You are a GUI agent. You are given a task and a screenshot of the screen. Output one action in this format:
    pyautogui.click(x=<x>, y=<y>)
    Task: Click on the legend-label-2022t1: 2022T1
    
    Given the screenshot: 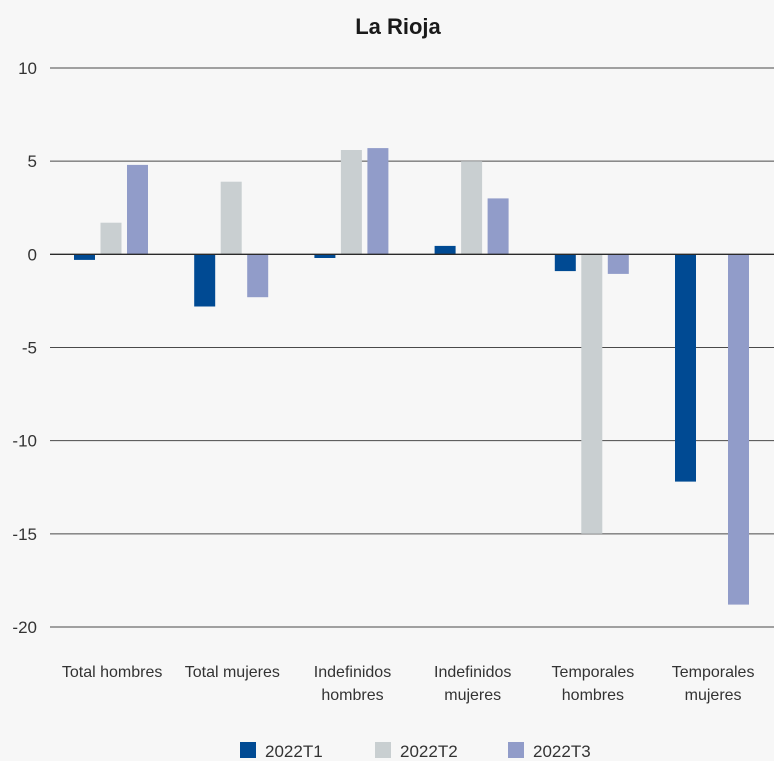 What is the action you would take?
    pyautogui.click(x=294, y=751)
    